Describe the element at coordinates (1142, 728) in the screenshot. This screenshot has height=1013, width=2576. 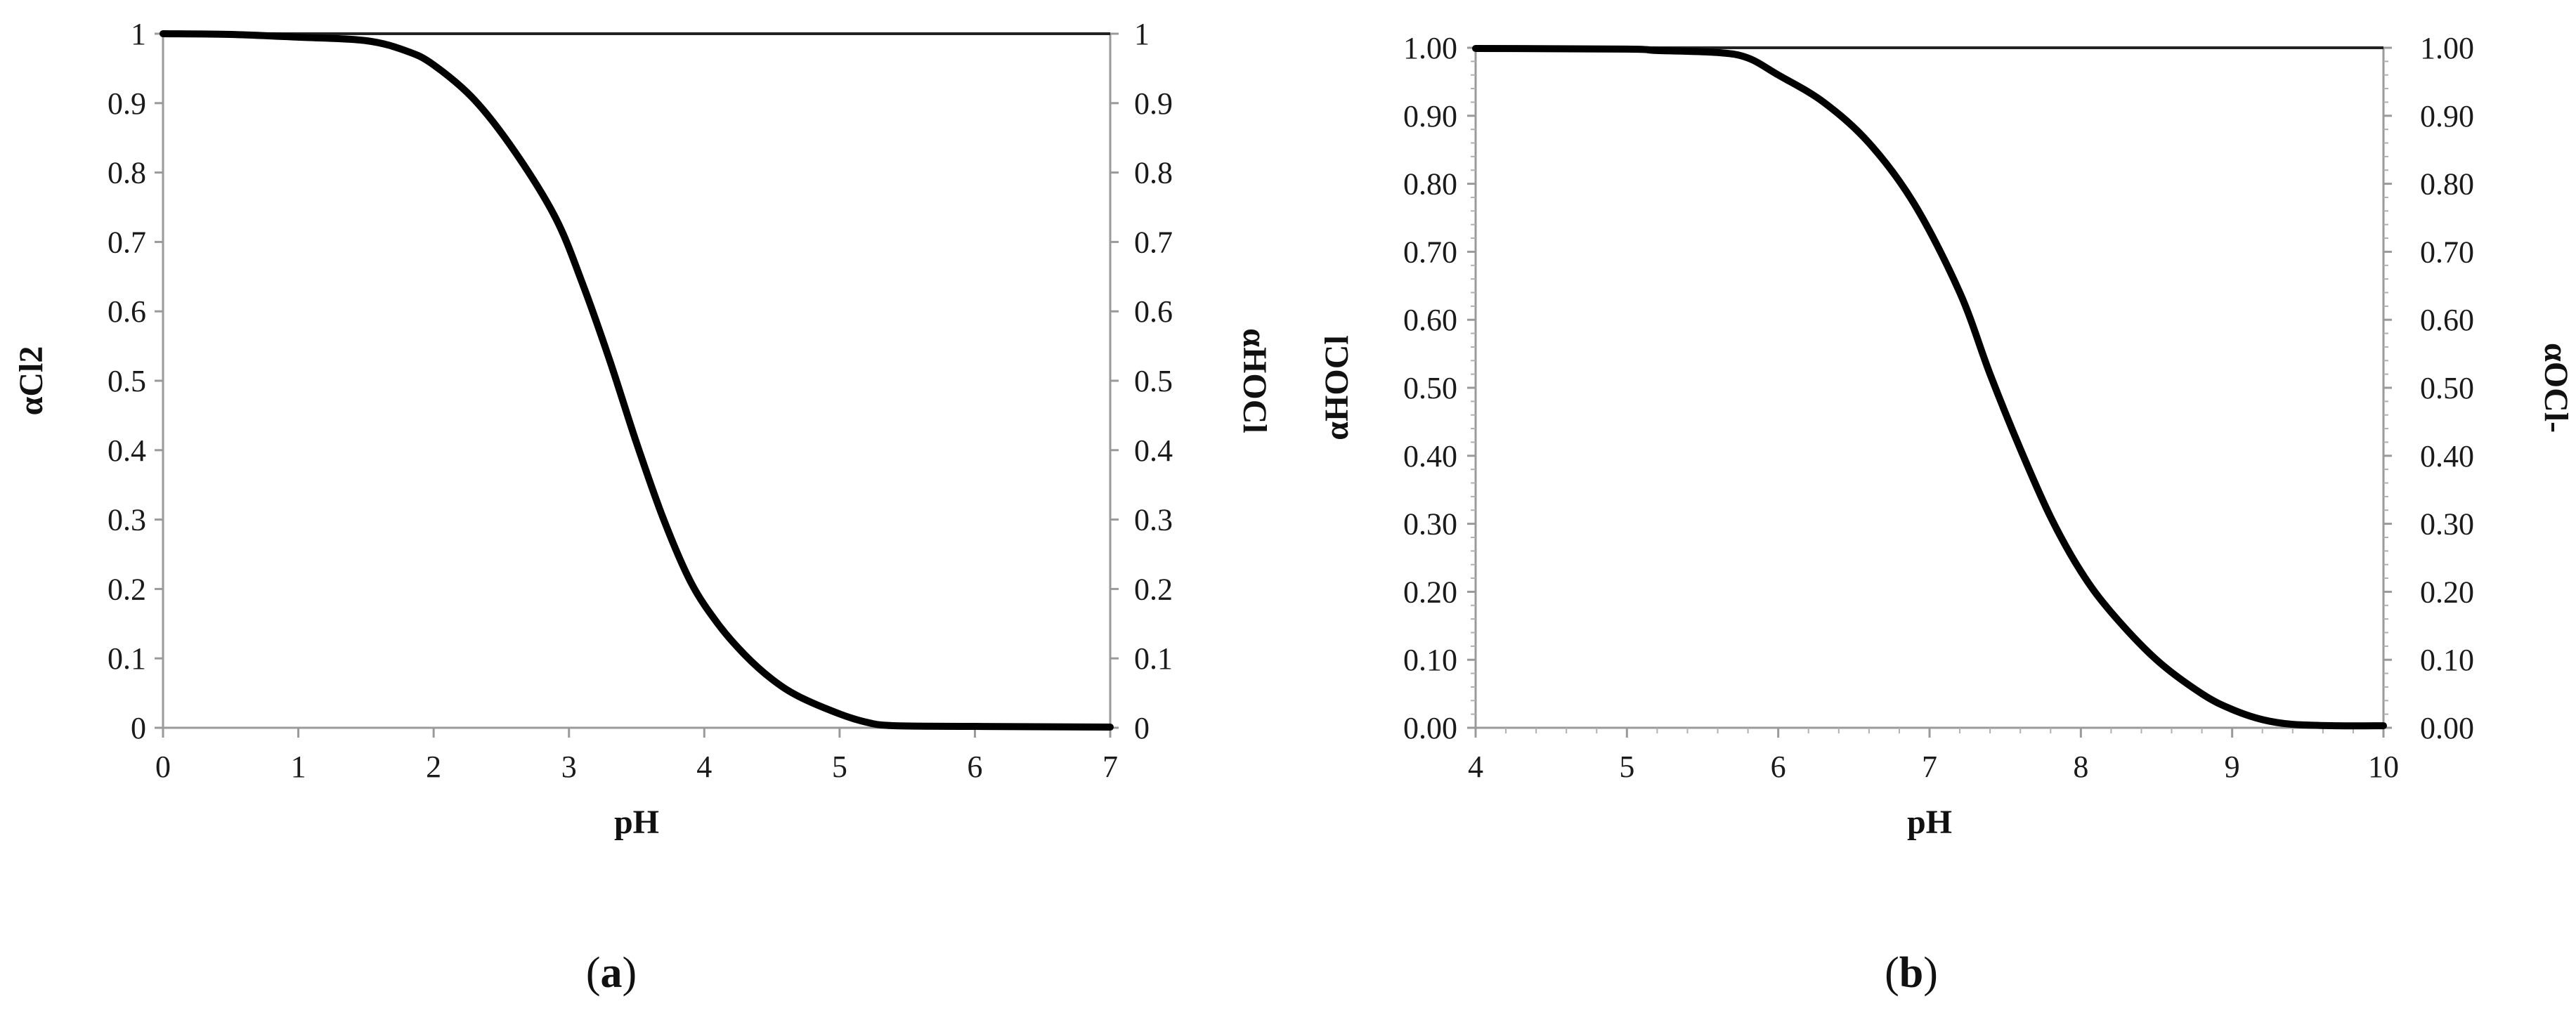
I see `right-y-tick-label: 0` at that location.